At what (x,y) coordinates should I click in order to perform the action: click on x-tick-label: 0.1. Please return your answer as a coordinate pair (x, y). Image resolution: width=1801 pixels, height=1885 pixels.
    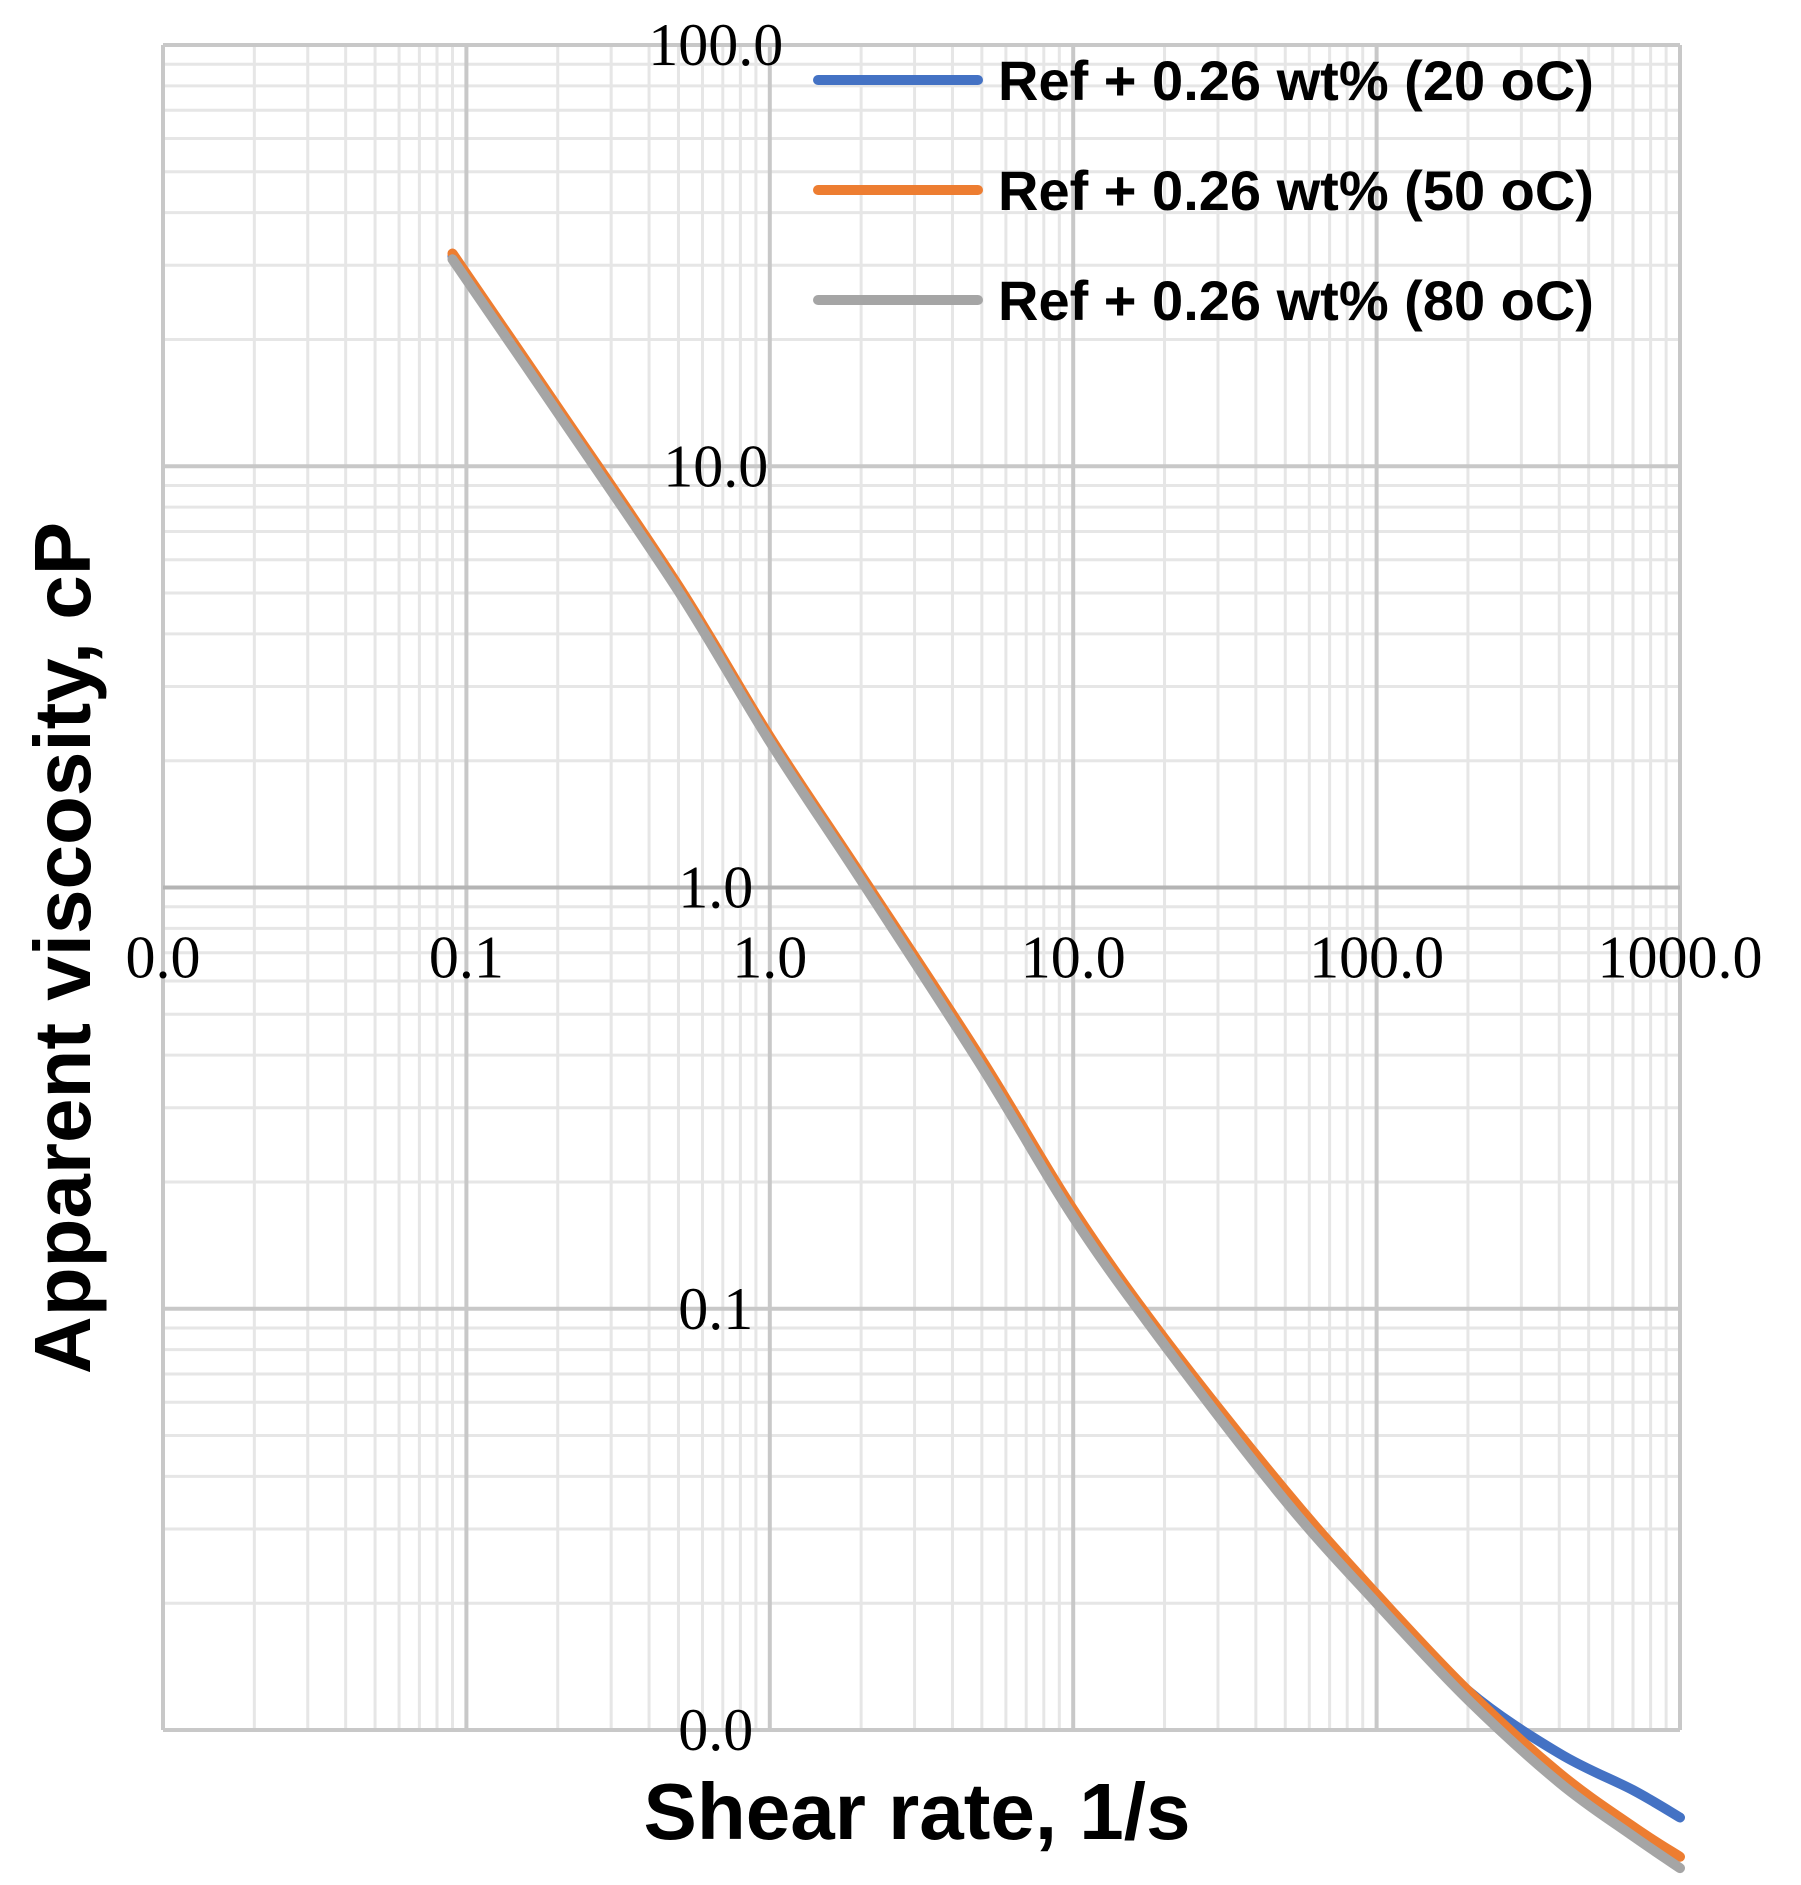
    Looking at the image, I should click on (466, 958).